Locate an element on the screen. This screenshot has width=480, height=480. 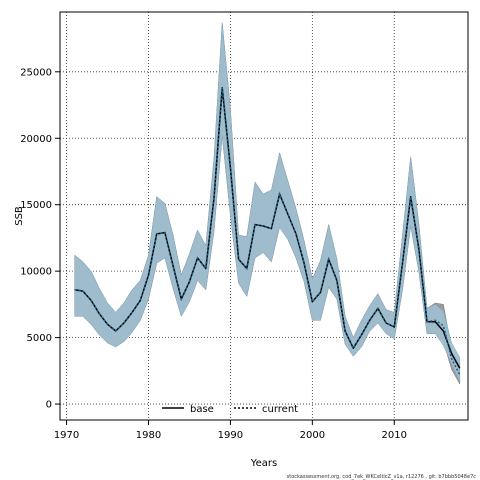
x-axis-title: Years is located at coordinates (263, 463).